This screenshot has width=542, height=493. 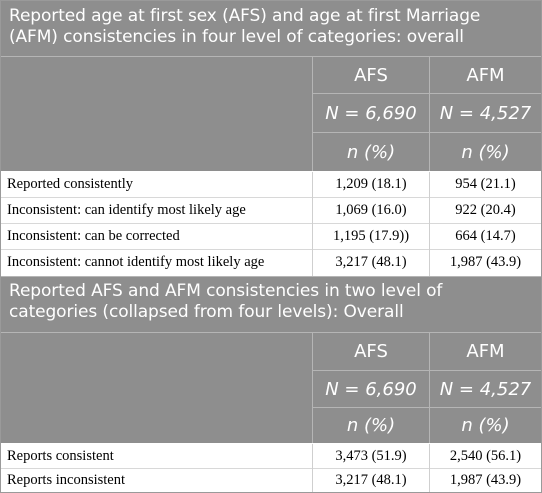 What do you see at coordinates (70, 184) in the screenshot?
I see `table-row-label: Reported consistently` at bounding box center [70, 184].